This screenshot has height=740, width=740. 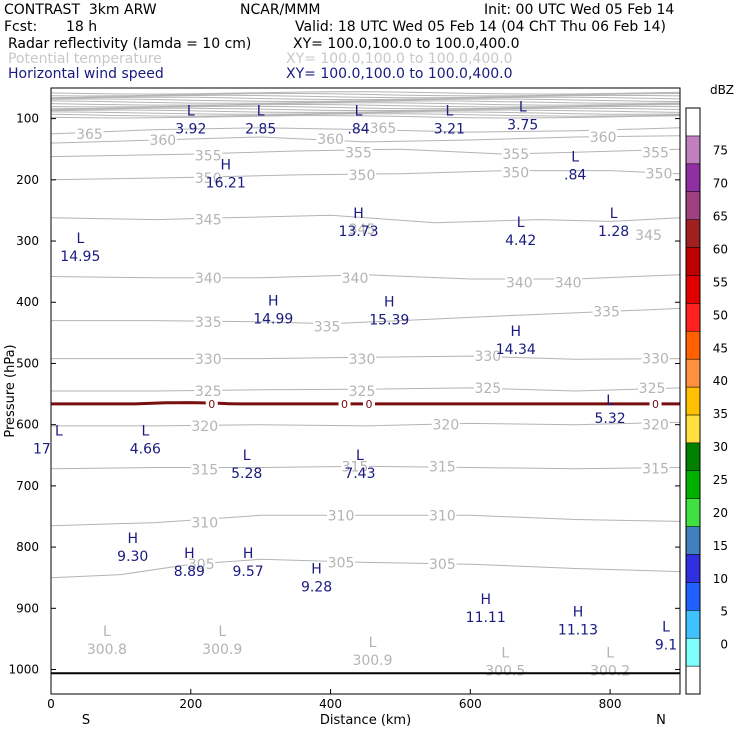 What do you see at coordinates (190, 130) in the screenshot?
I see `wind-extremum-value: 3.92` at bounding box center [190, 130].